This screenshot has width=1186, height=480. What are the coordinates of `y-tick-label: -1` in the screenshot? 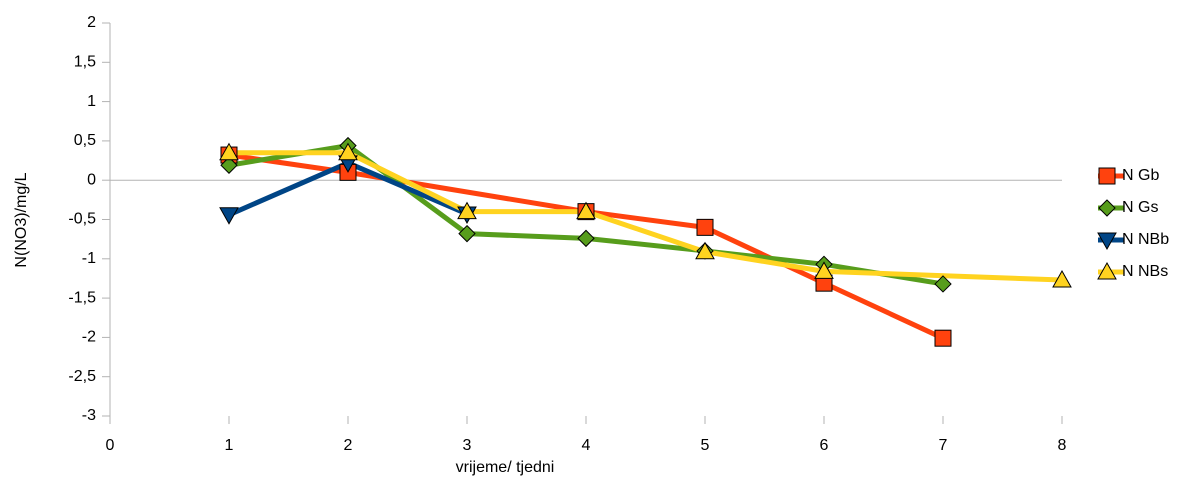 It's located at (89, 258).